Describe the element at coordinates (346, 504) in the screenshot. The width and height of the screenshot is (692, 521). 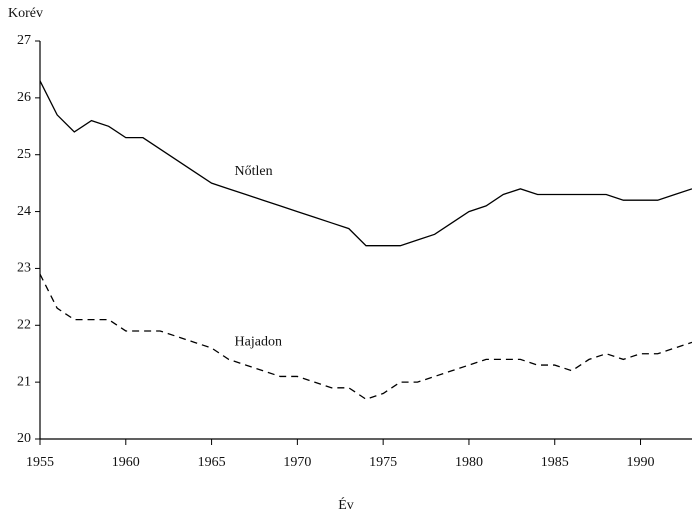
I see `x-axis-label: Év` at that location.